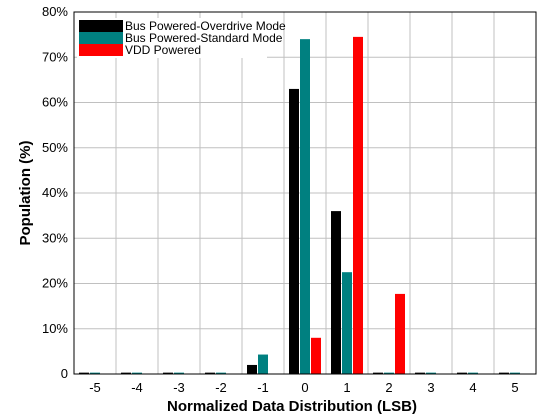  I want to click on y-tick-label: 0, so click(64, 373).